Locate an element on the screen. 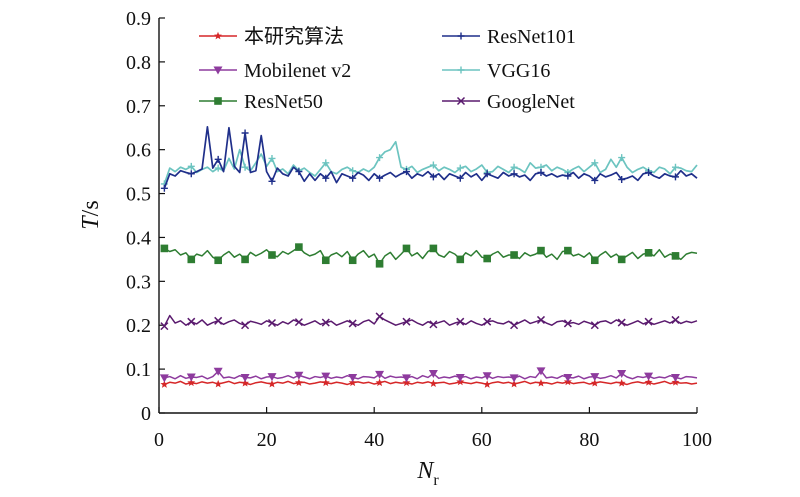 The image size is (800, 497). y-tick-label: 0.1 is located at coordinates (138, 370).